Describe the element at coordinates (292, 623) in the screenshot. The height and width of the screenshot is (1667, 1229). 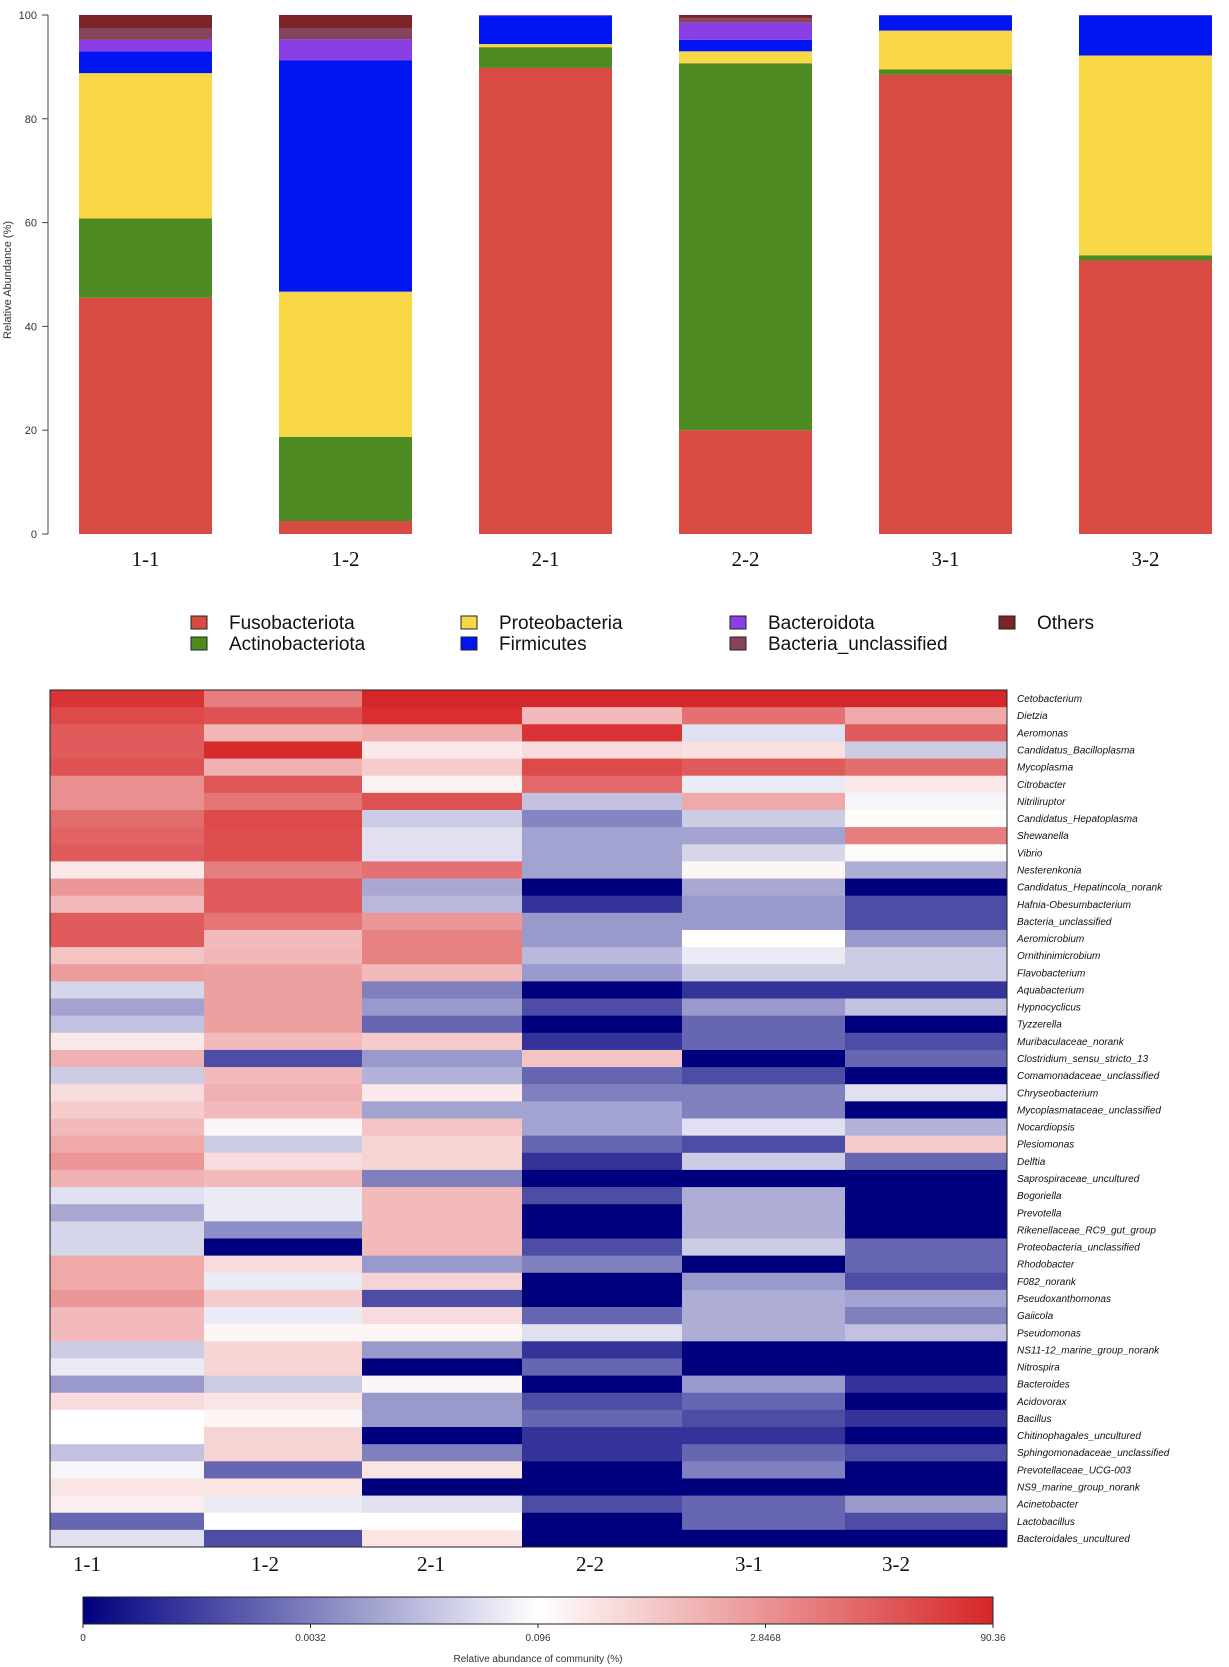
I see `legend-label-fusobacteriota: Fusobacteriota` at that location.